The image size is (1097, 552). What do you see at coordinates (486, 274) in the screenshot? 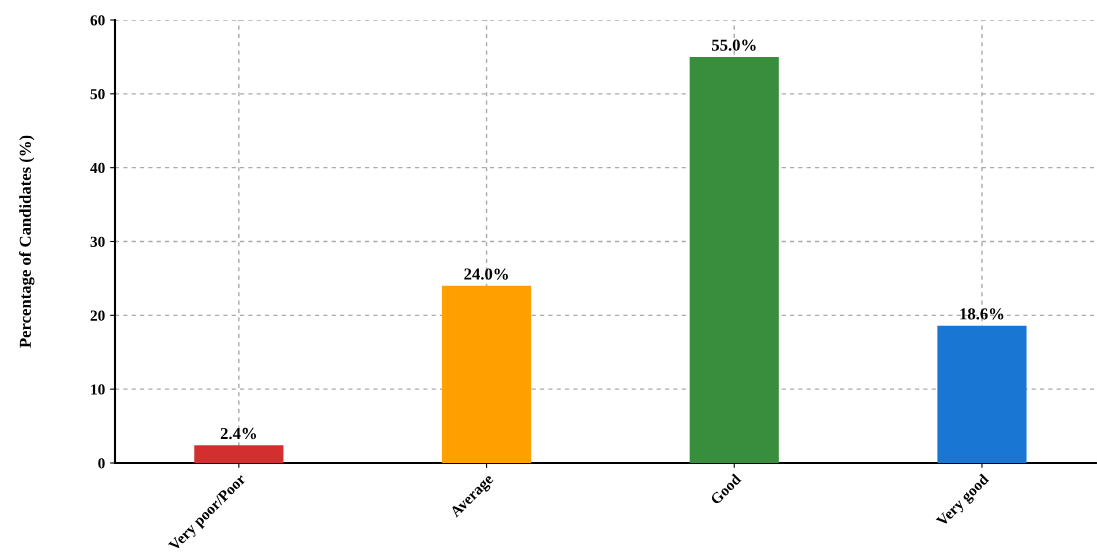
I see `data-label: 24.0%` at bounding box center [486, 274].